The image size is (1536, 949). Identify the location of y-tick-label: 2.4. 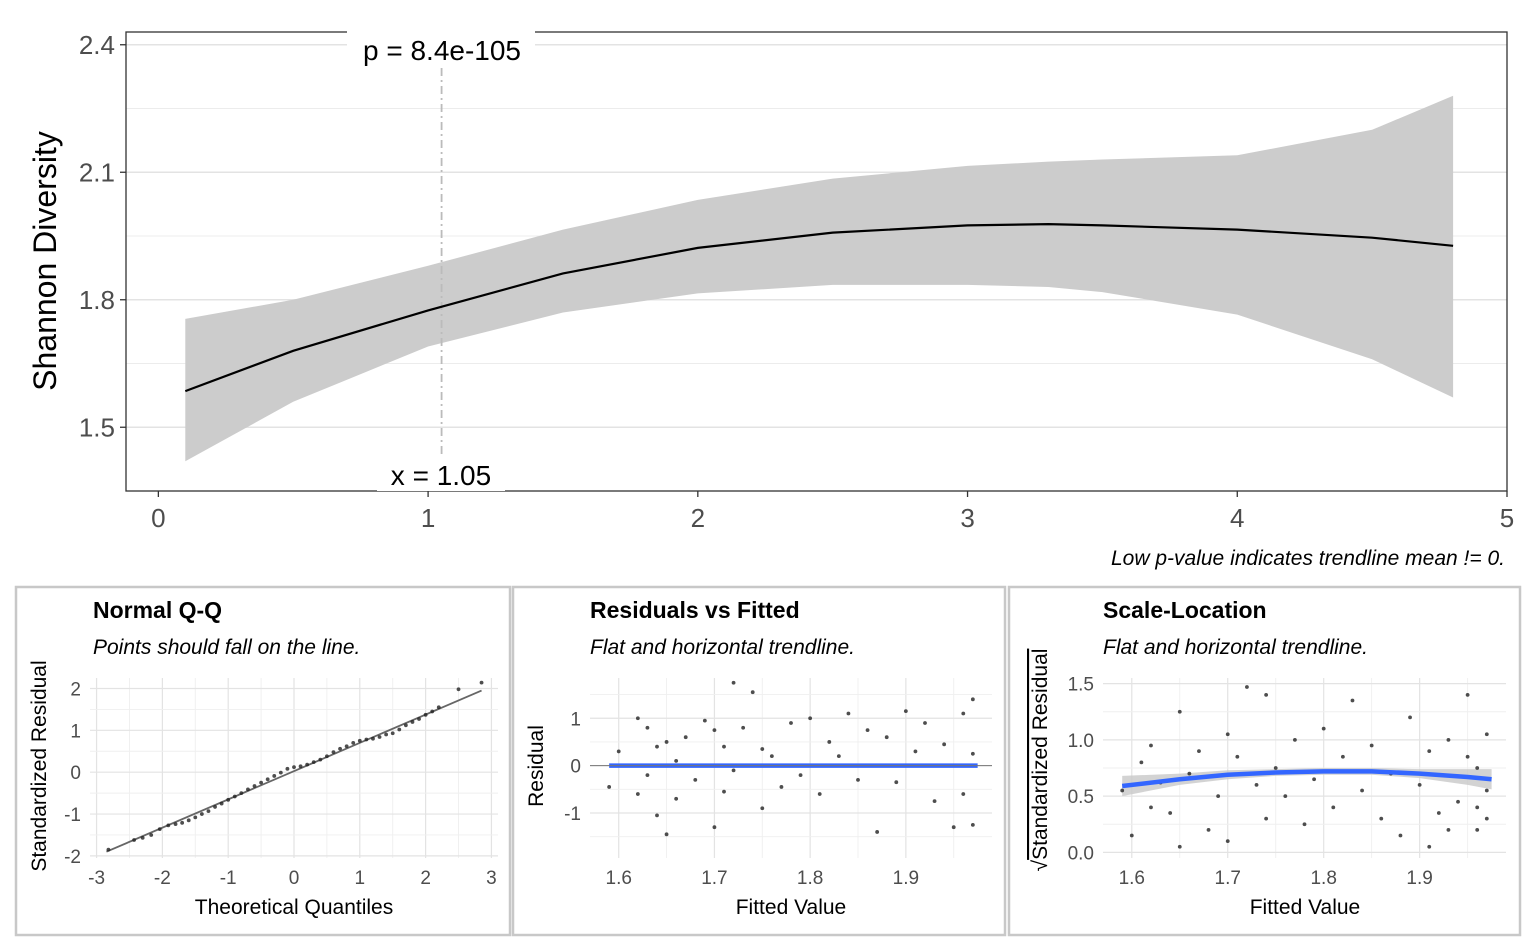
(97, 45).